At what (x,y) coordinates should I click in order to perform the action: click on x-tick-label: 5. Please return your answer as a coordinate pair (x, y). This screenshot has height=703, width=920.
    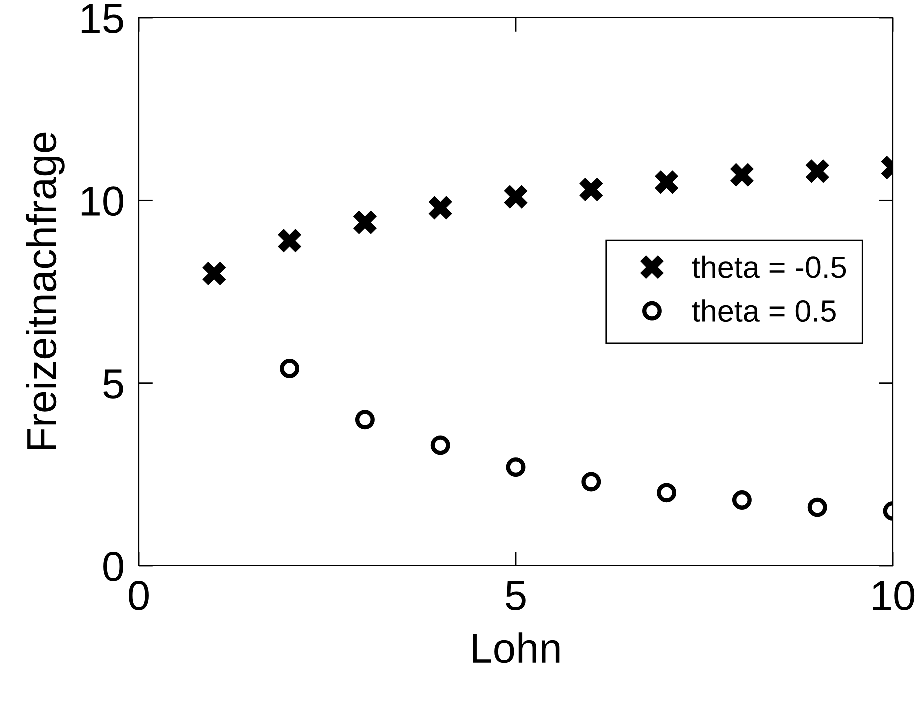
    Looking at the image, I should click on (516, 595).